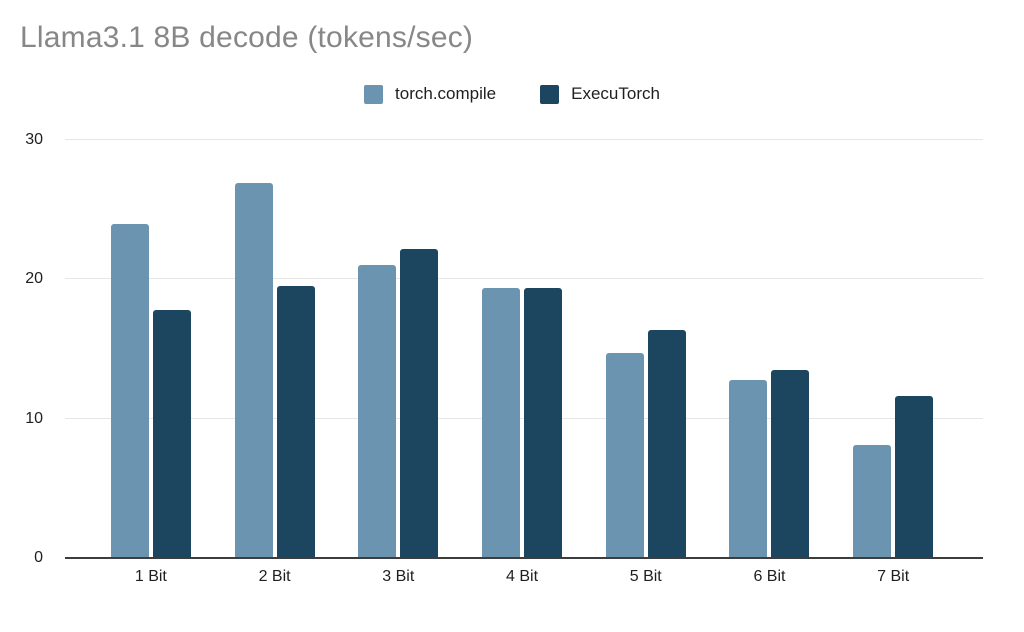 The width and height of the screenshot is (1024, 632). Describe the element at coordinates (624, 455) in the screenshot. I see `bar-torch-compile-5-bit` at that location.